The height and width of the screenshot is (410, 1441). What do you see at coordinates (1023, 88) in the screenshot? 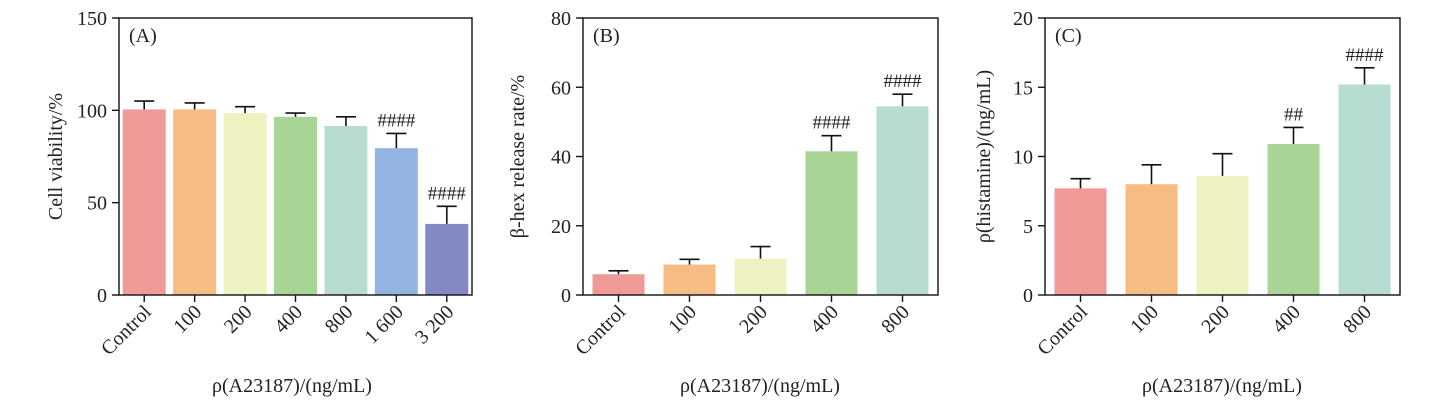
I see `y-tick-label-3: 15` at bounding box center [1023, 88].